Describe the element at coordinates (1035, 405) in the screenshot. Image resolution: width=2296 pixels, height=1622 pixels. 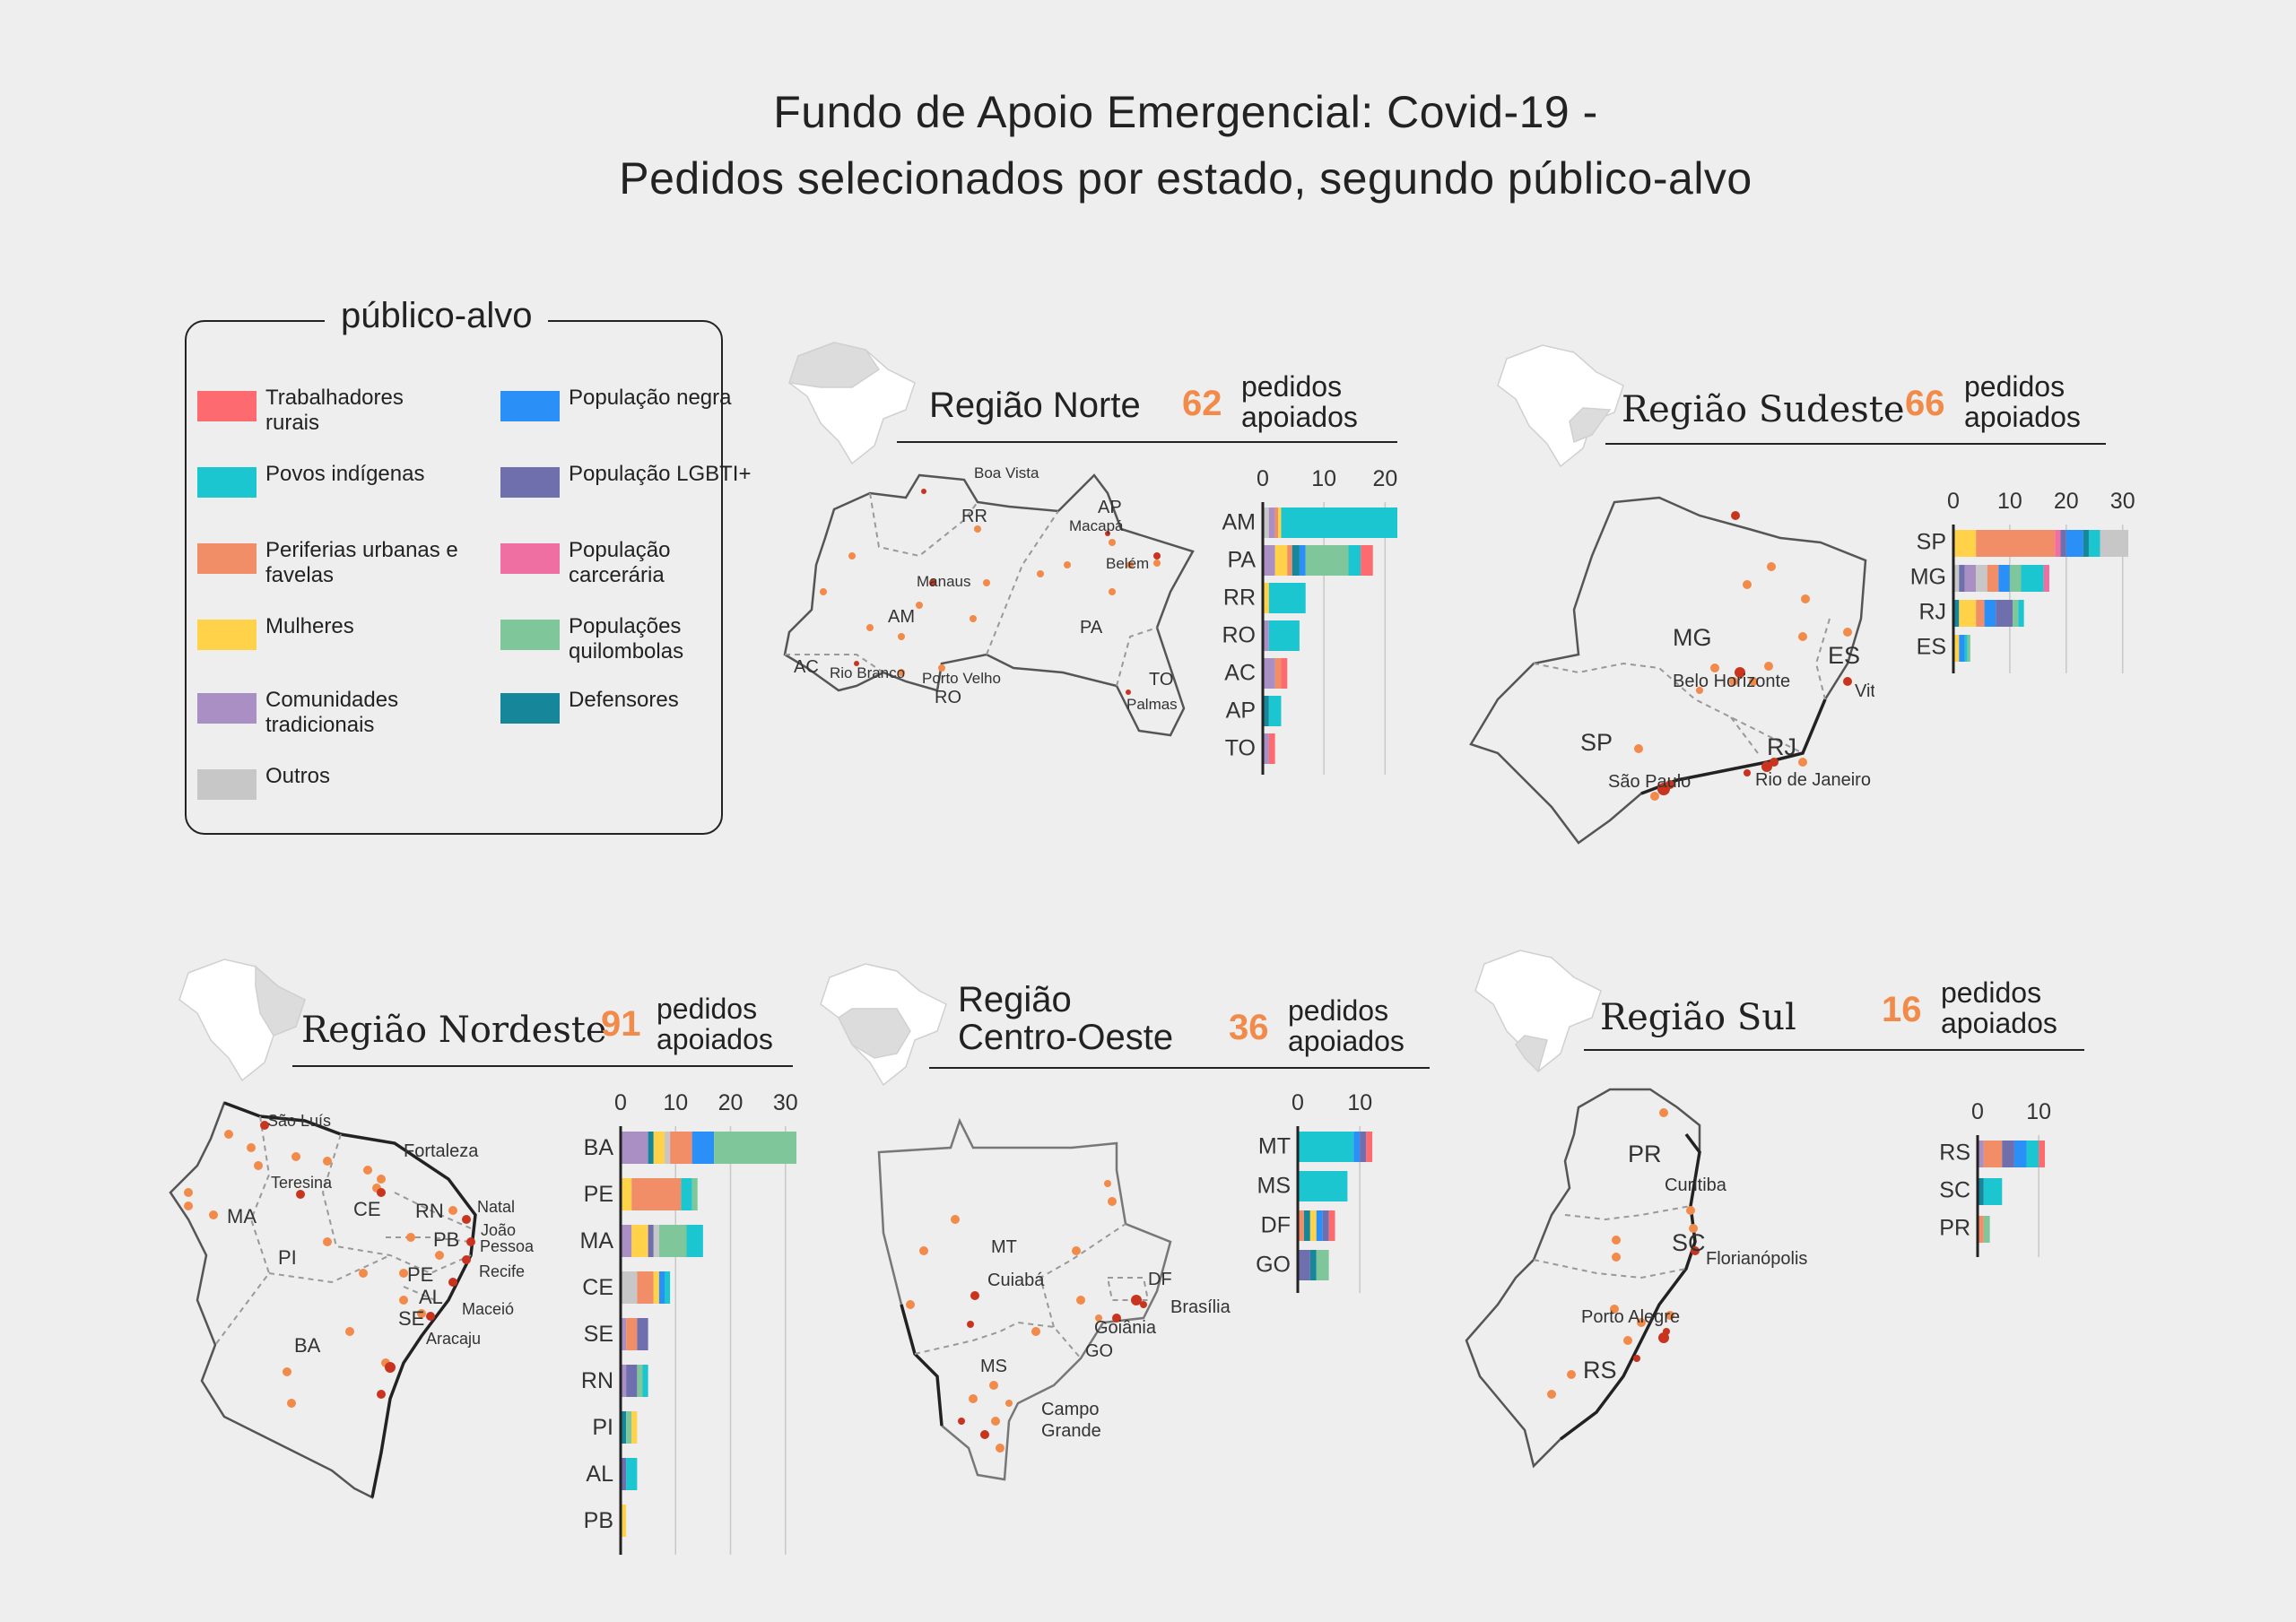
I see `panel-name-norte: Região Norte` at that location.